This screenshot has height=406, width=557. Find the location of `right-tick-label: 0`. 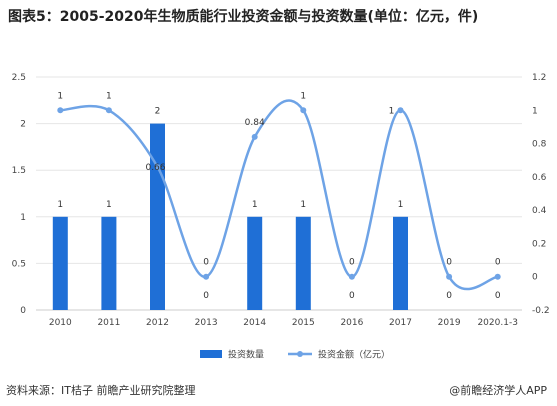

right-tick-label: 0 is located at coordinates (535, 278).